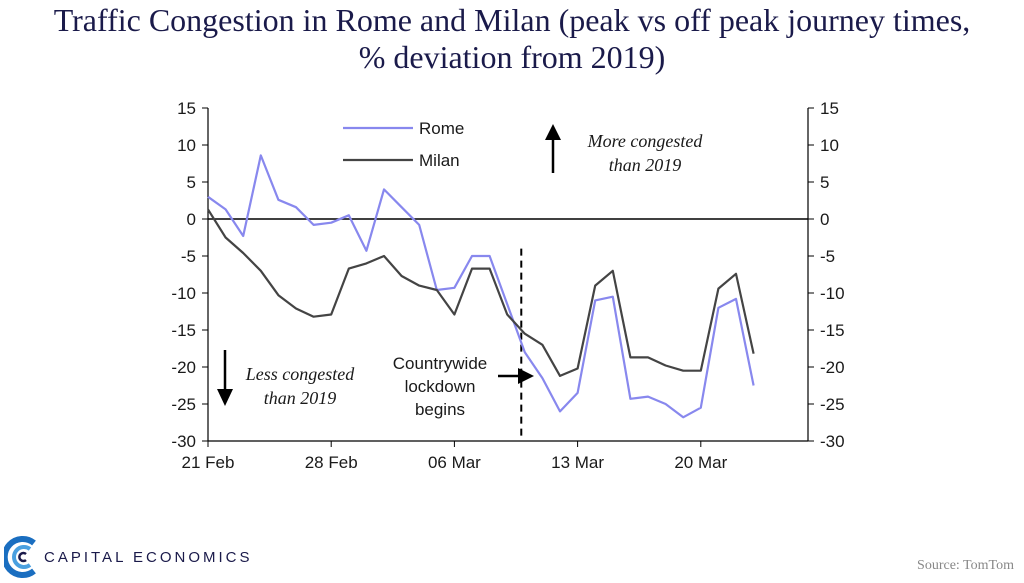 Image resolution: width=1024 pixels, height=583 pixels. Describe the element at coordinates (208, 462) in the screenshot. I see `x-tick-label: 21 Feb` at that location.